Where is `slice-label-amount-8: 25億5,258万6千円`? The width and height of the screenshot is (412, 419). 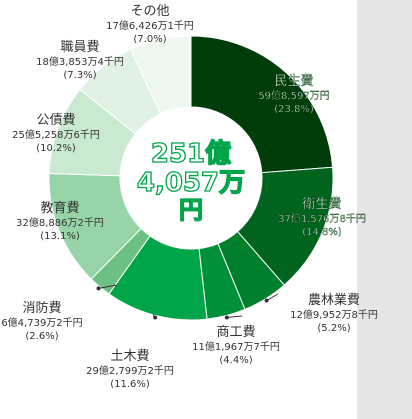
slice-label-amount-8: 25億5,258万6千円 is located at coordinates (56, 134).